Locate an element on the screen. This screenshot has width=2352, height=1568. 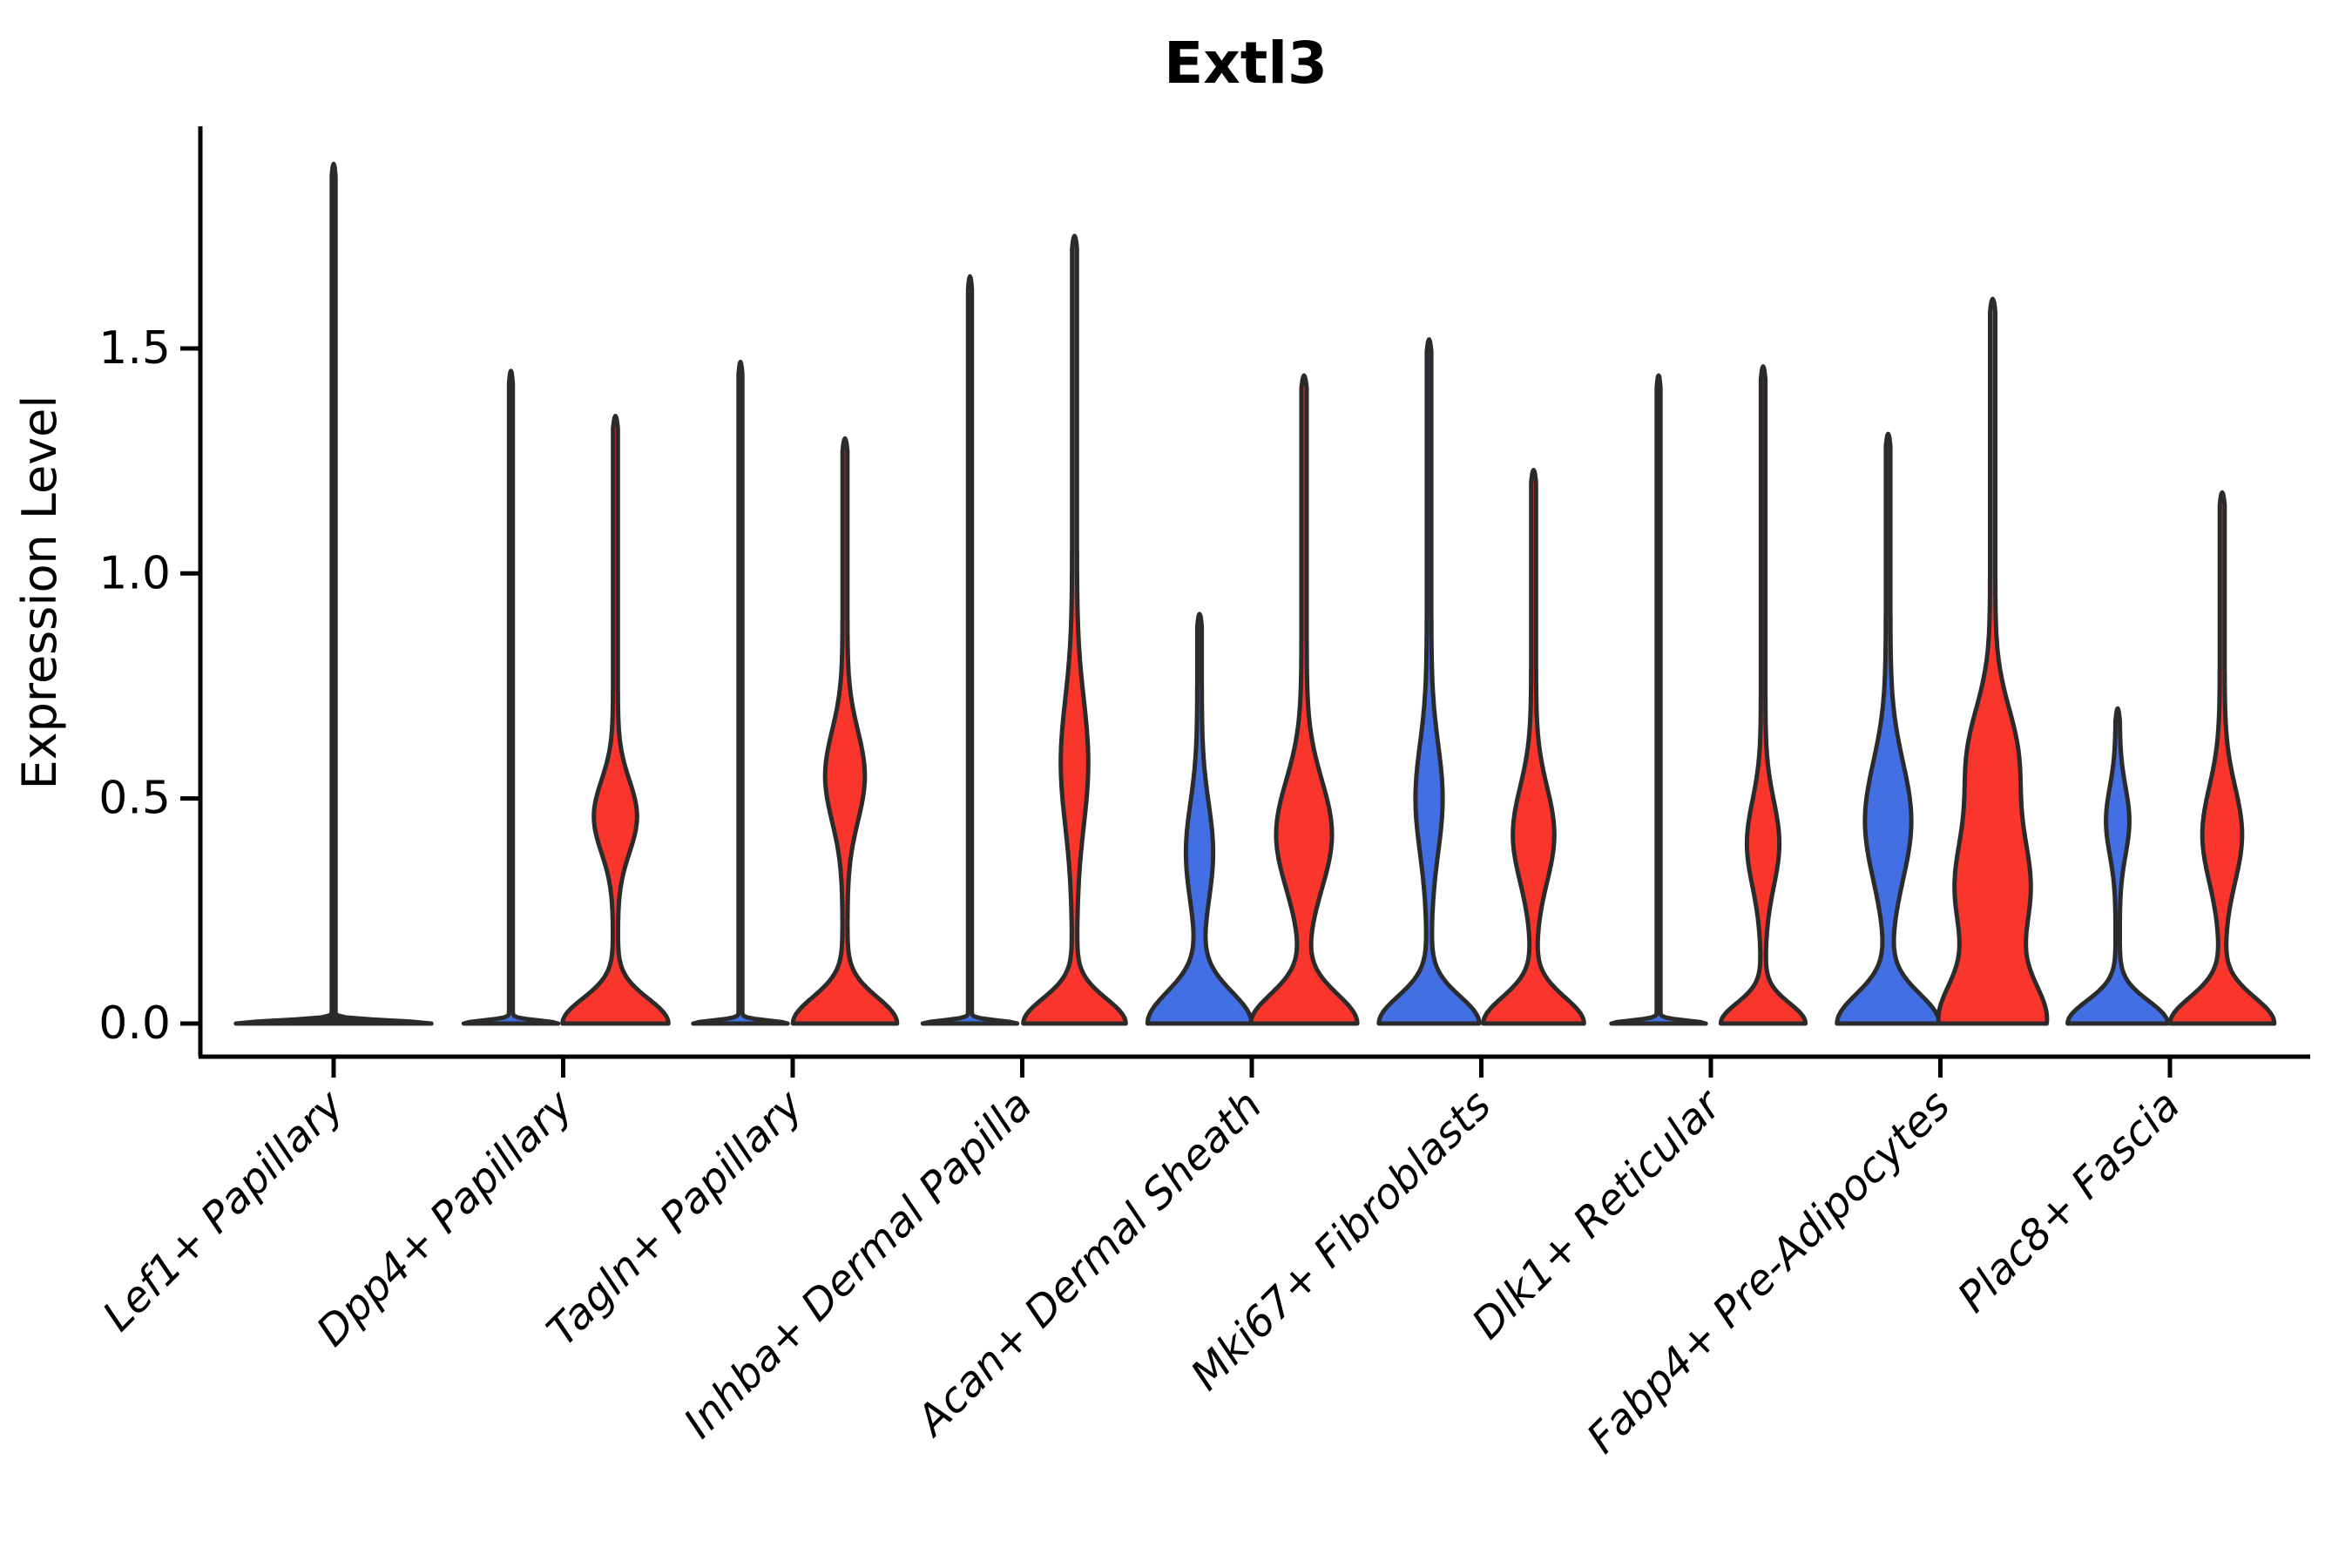
x-tick-label-1: Dpp4+ Papillary is located at coordinates (445, 1217).